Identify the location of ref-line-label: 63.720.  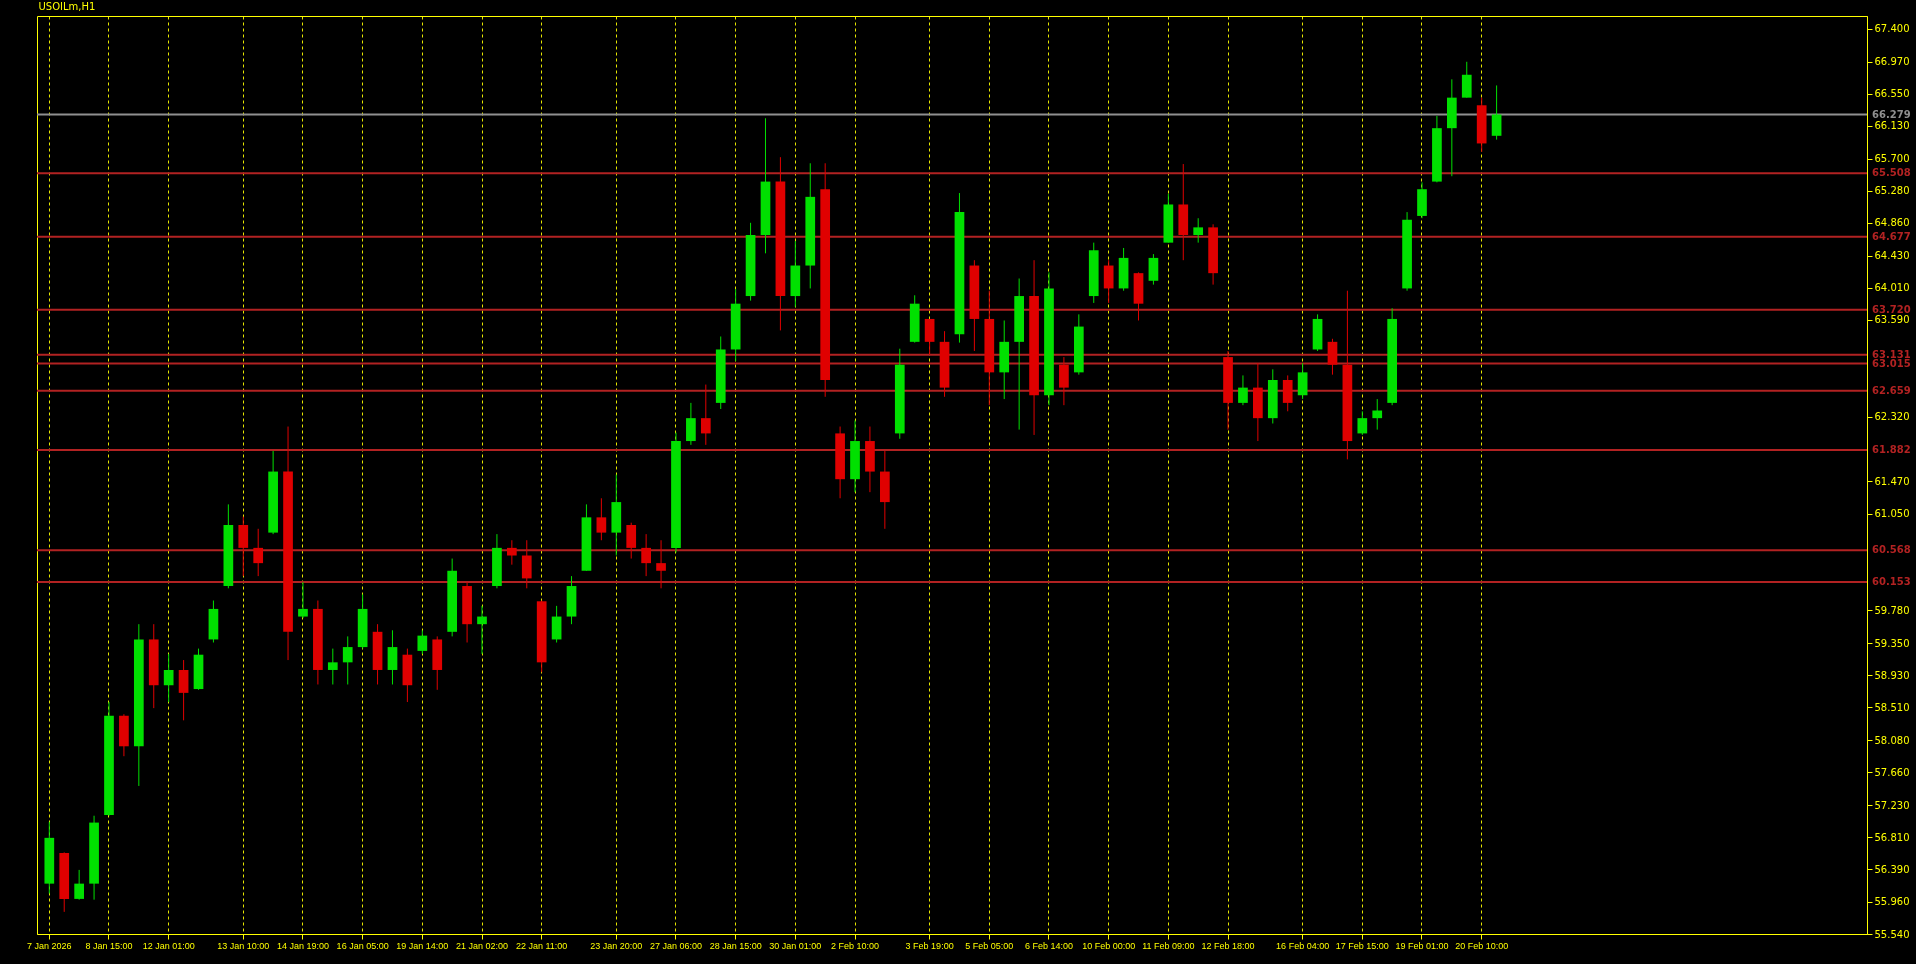
(1891, 309).